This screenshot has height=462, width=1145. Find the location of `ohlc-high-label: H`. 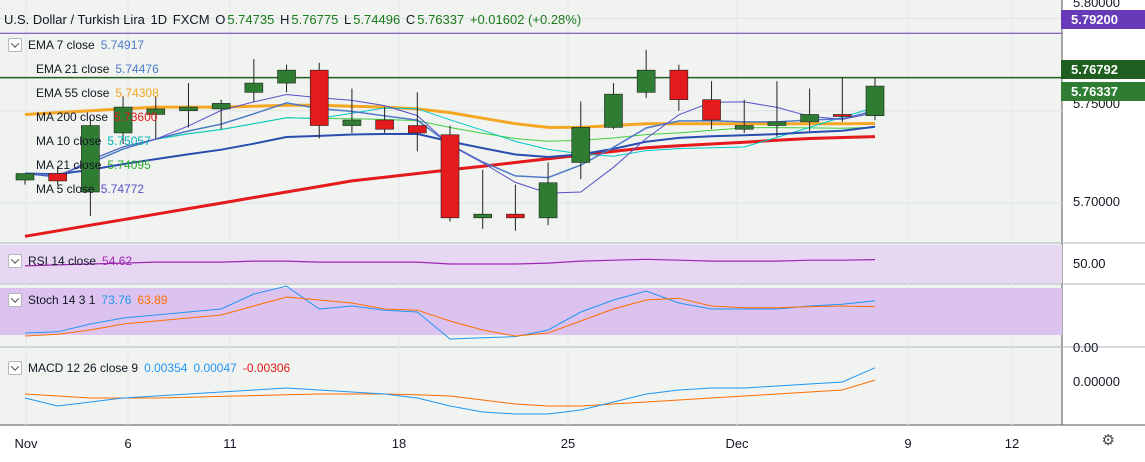

ohlc-high-label: H is located at coordinates (284, 19).